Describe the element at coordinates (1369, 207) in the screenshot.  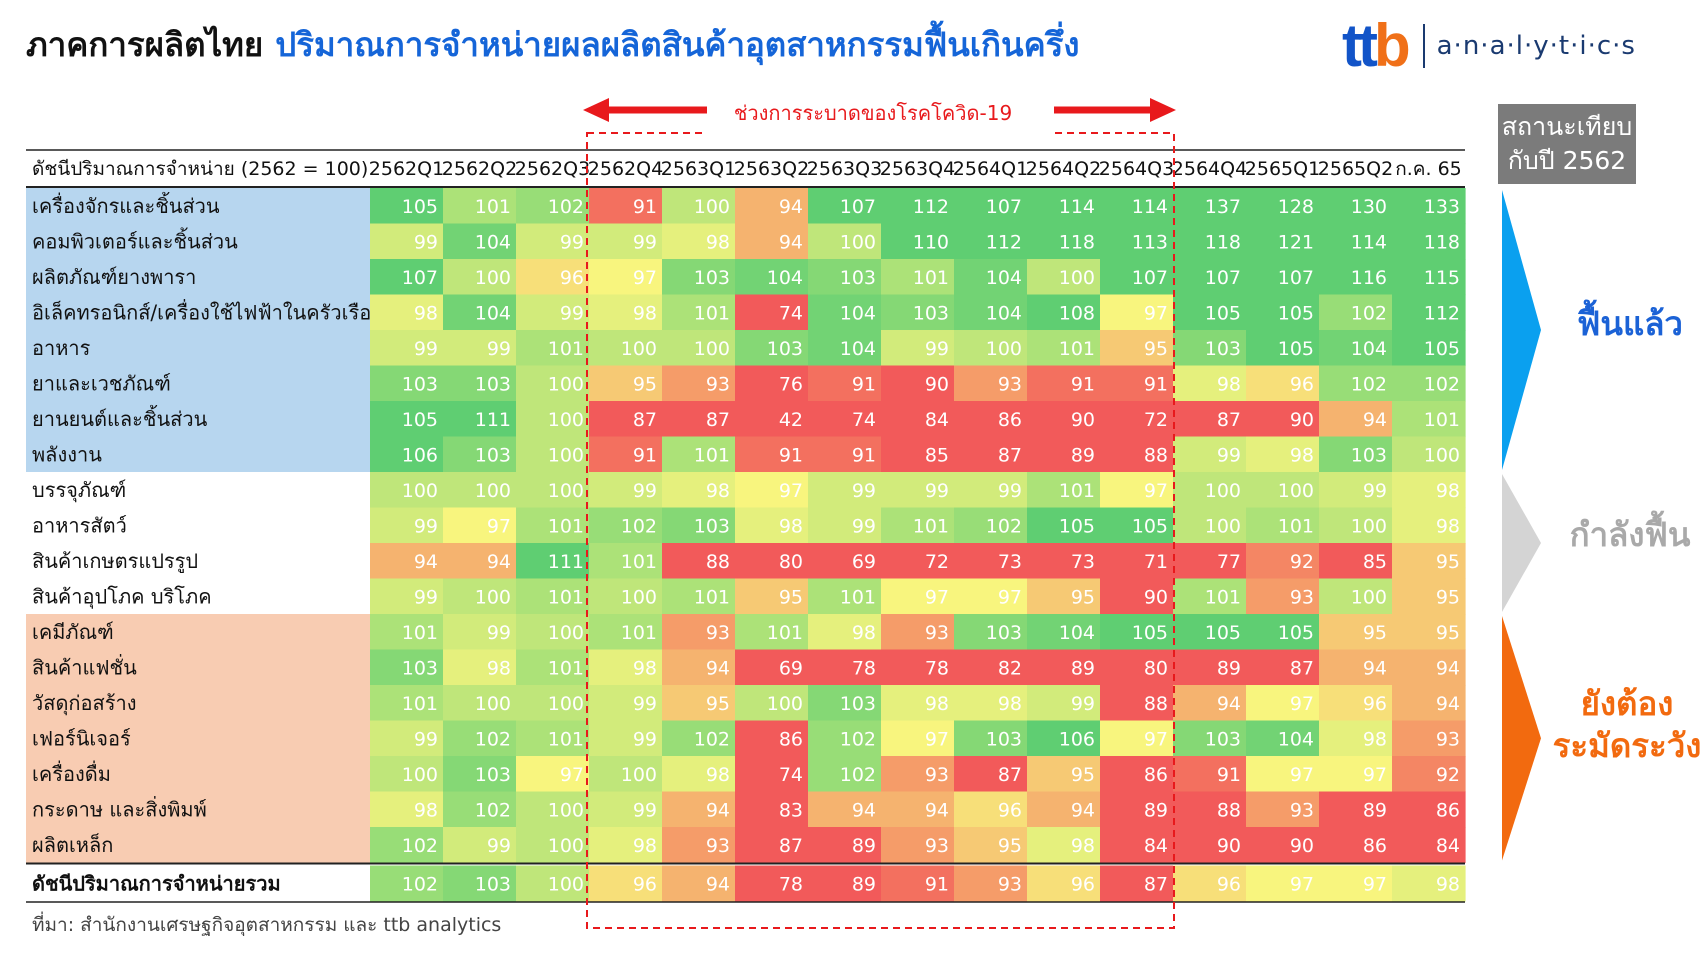
I see `cell-value: 130` at that location.